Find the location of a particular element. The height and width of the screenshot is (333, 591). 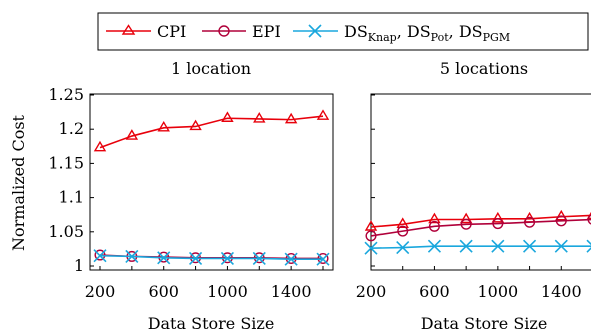

legend-circle-marker is located at coordinates (224, 31).